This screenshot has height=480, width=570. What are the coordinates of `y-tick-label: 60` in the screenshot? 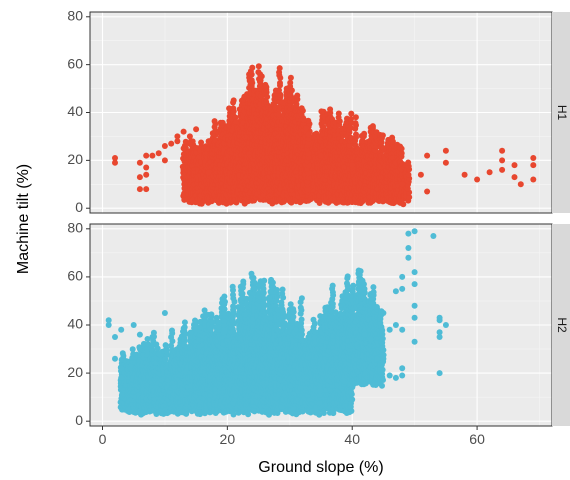 It's located at (75, 63).